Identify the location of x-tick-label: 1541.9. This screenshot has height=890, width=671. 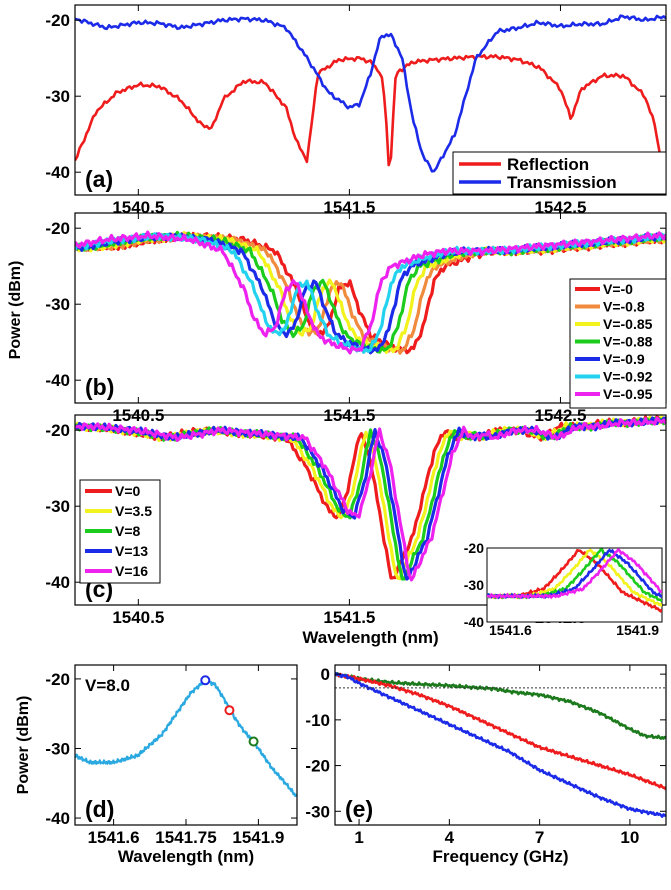
(258, 837).